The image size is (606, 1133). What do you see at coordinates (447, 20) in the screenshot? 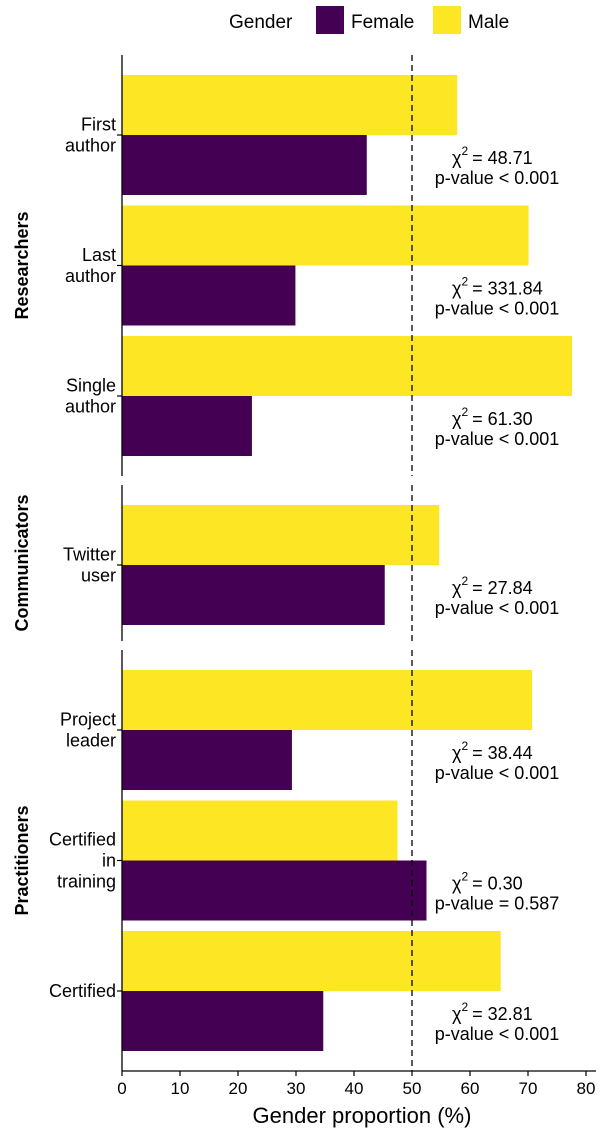
I see `legend-swatch-male` at bounding box center [447, 20].